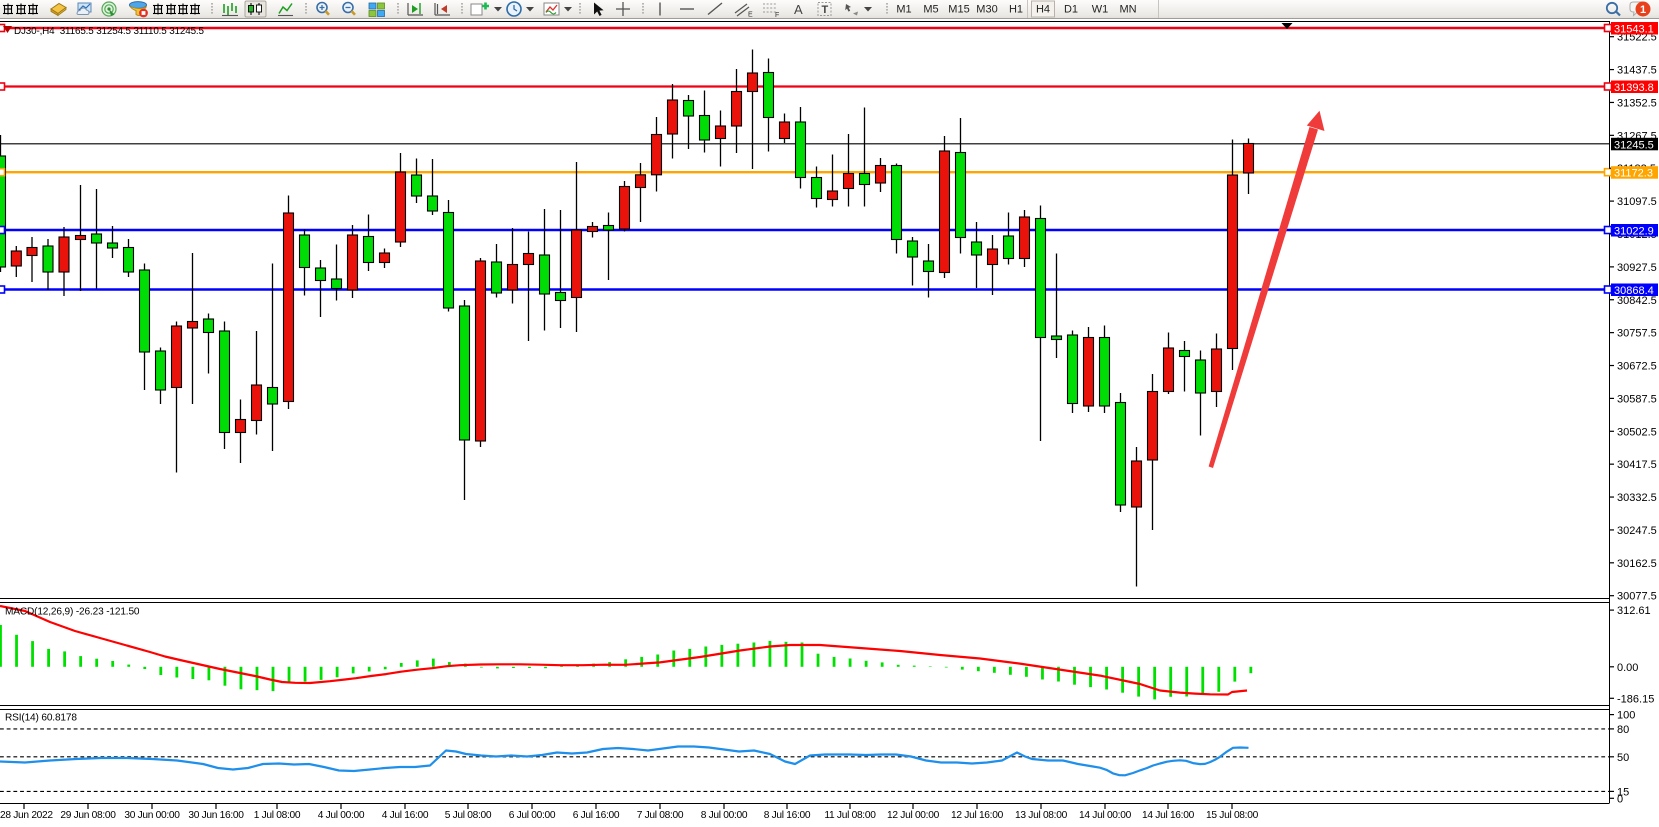 Image resolution: width=1659 pixels, height=827 pixels. Describe the element at coordinates (1620, 799) in the screenshot. I see `svg-text: 0` at that location.